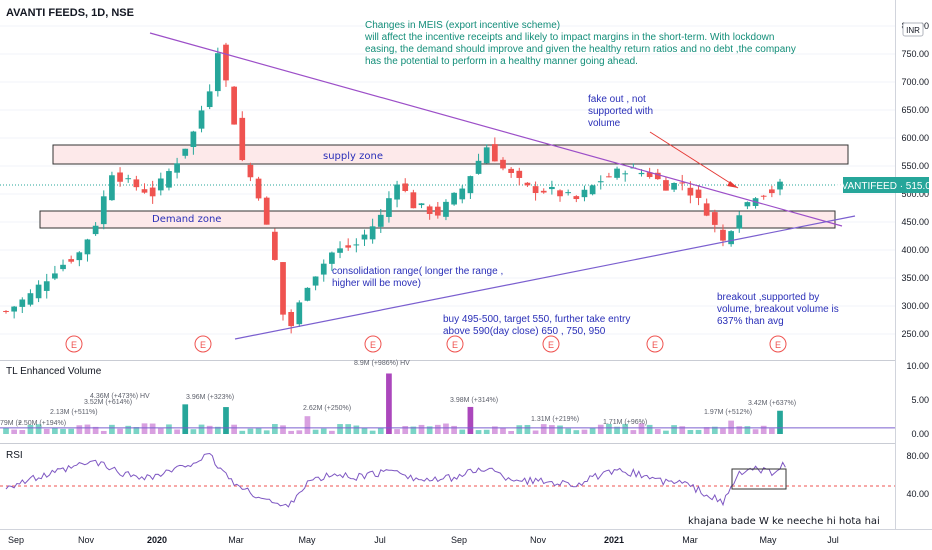 This screenshot has height=550, width=932. I want to click on khajana-note: khajana bade W ke neeche hi hota hai, so click(784, 521).